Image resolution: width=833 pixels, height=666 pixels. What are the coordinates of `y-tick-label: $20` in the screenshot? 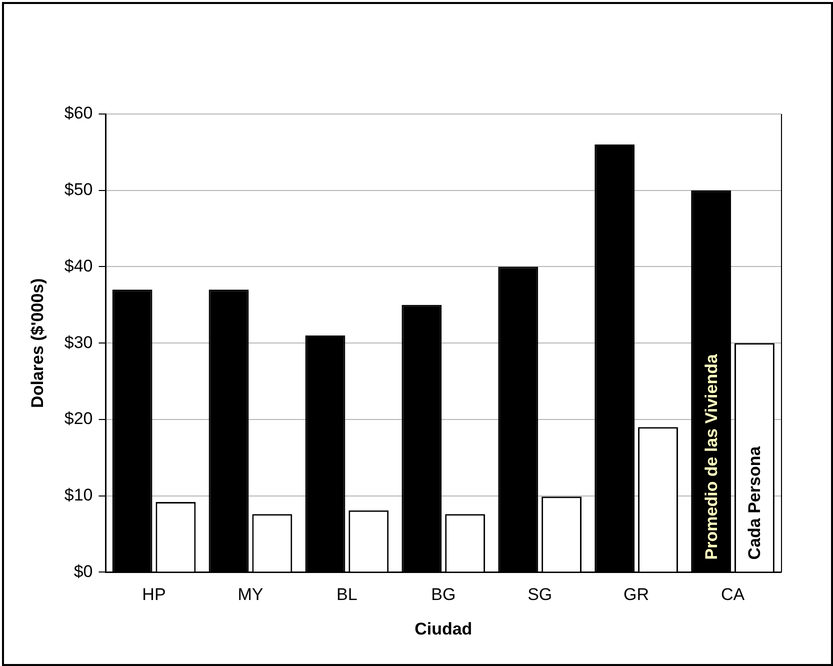 It's located at (78, 418).